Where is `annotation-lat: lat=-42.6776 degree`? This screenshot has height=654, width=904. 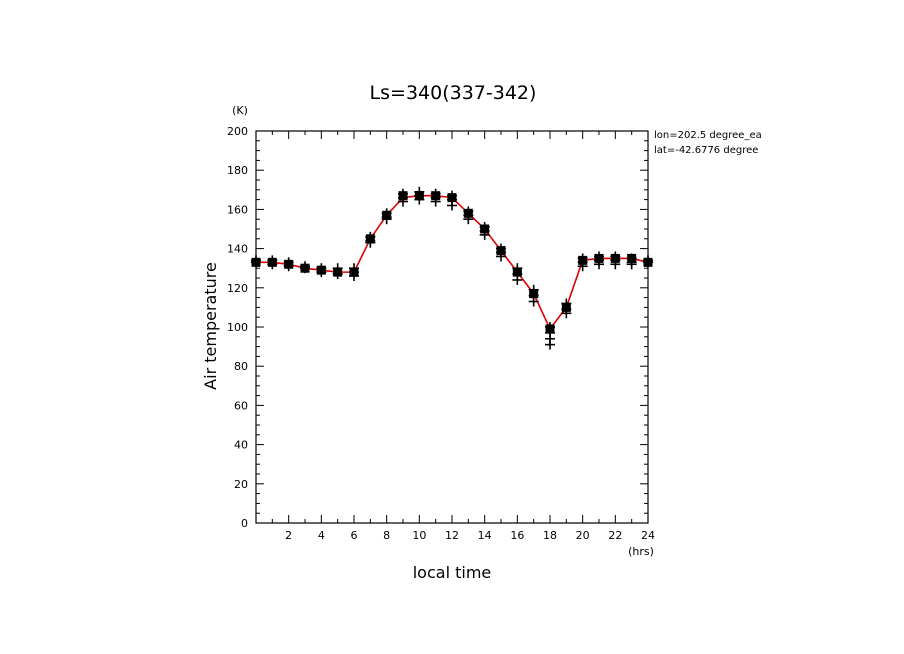
annotation-lat: lat=-42.6776 degree is located at coordinates (706, 150).